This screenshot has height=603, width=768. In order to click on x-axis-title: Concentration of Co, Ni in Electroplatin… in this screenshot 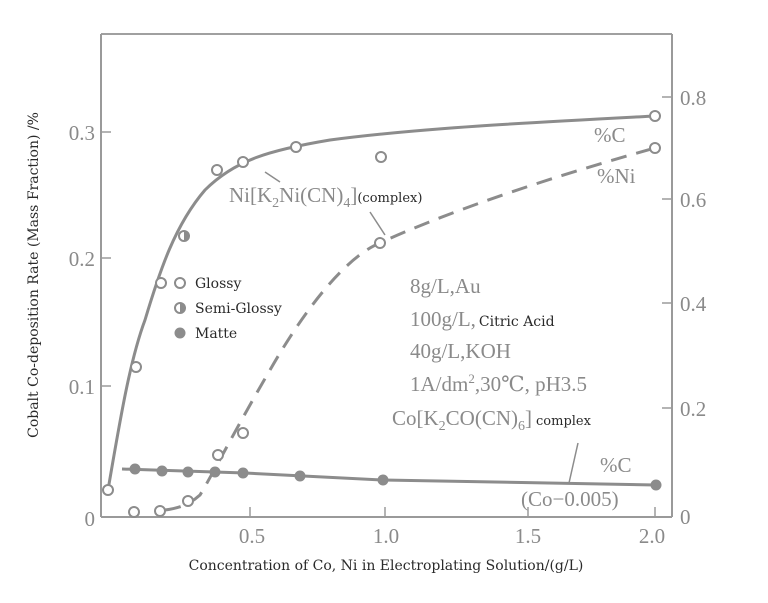, I will do `click(386, 566)`.